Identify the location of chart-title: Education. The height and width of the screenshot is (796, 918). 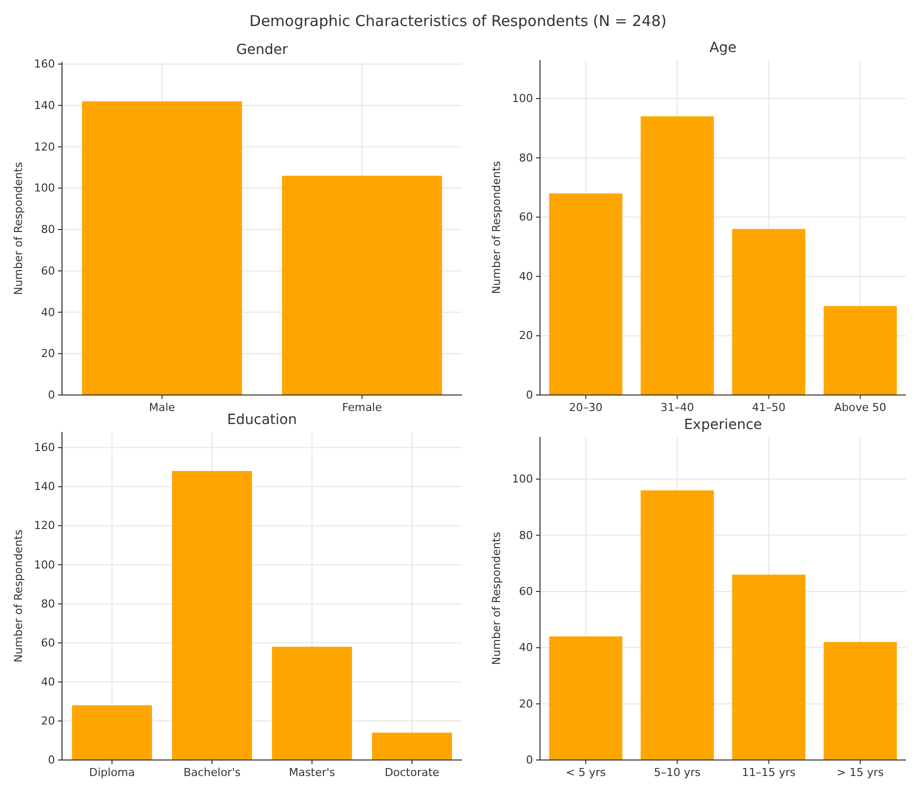
(262, 420).